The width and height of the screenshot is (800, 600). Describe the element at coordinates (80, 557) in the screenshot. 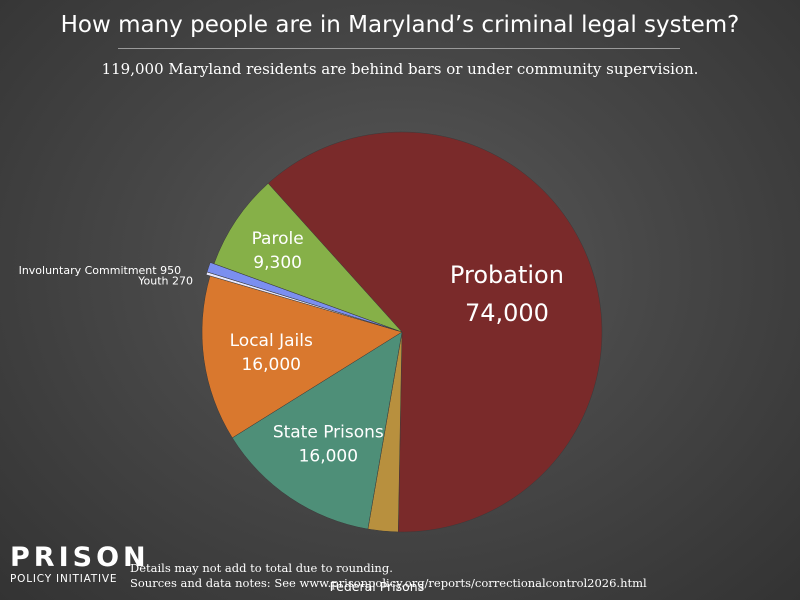

I see `logo-line-1: PRISON` at that location.